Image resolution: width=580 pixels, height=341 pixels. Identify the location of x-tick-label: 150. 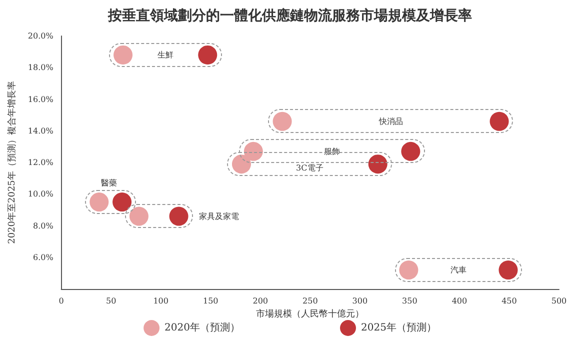
(210, 301).